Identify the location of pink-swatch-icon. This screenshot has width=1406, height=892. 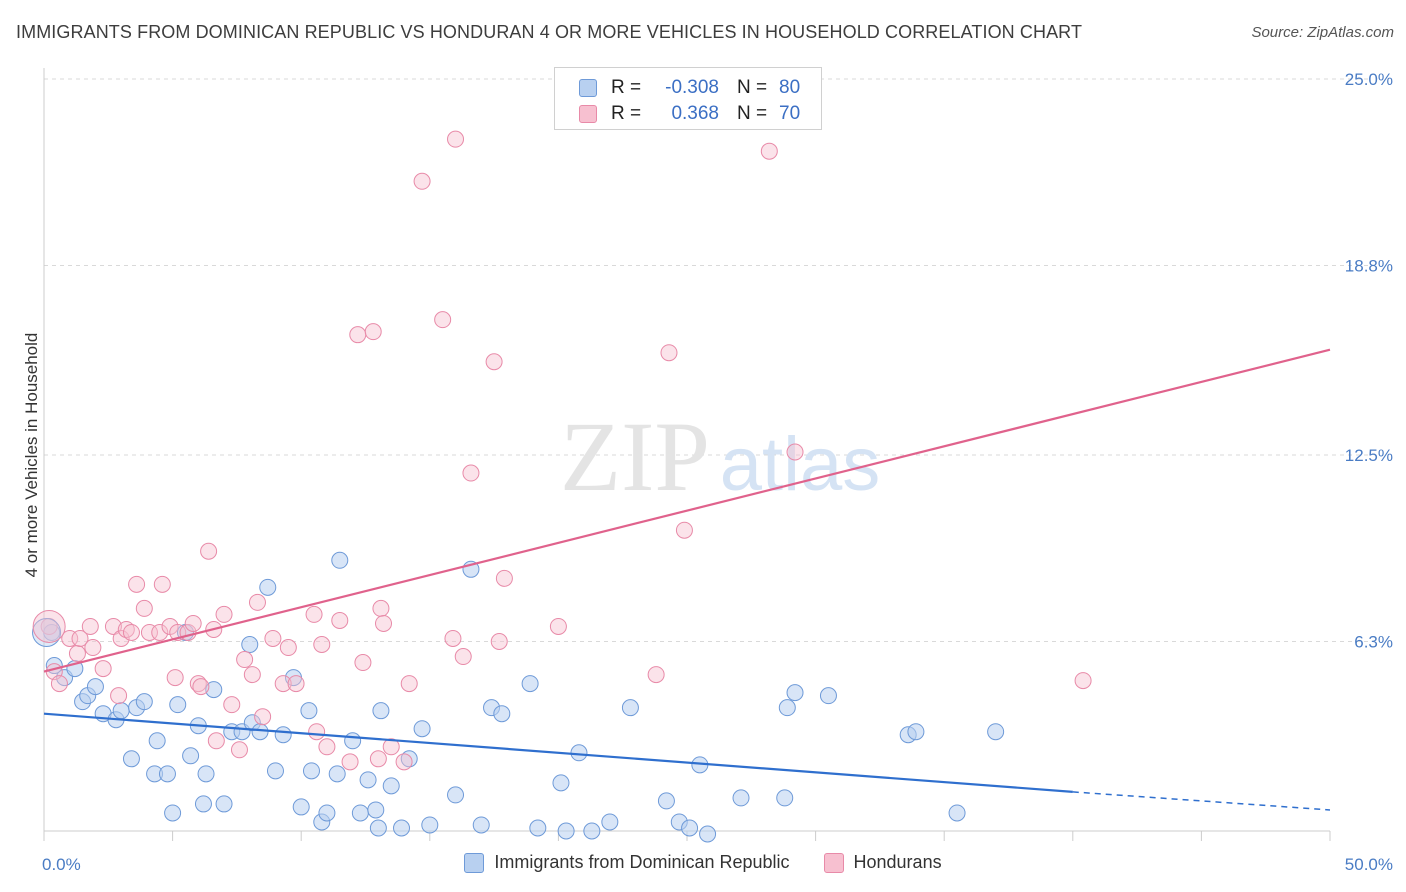
(588, 114).